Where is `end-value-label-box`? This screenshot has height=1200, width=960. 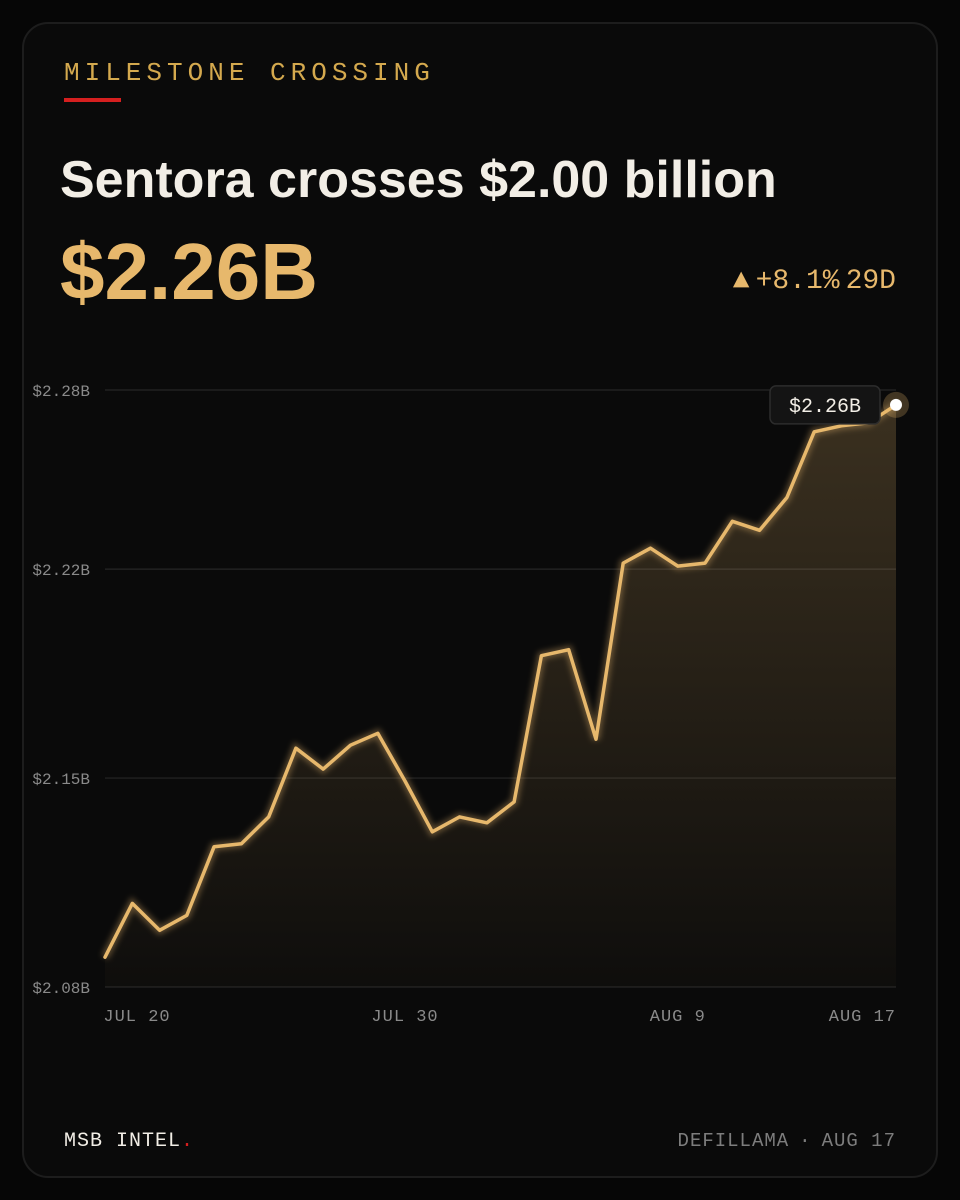
end-value-label-box is located at coordinates (825, 405).